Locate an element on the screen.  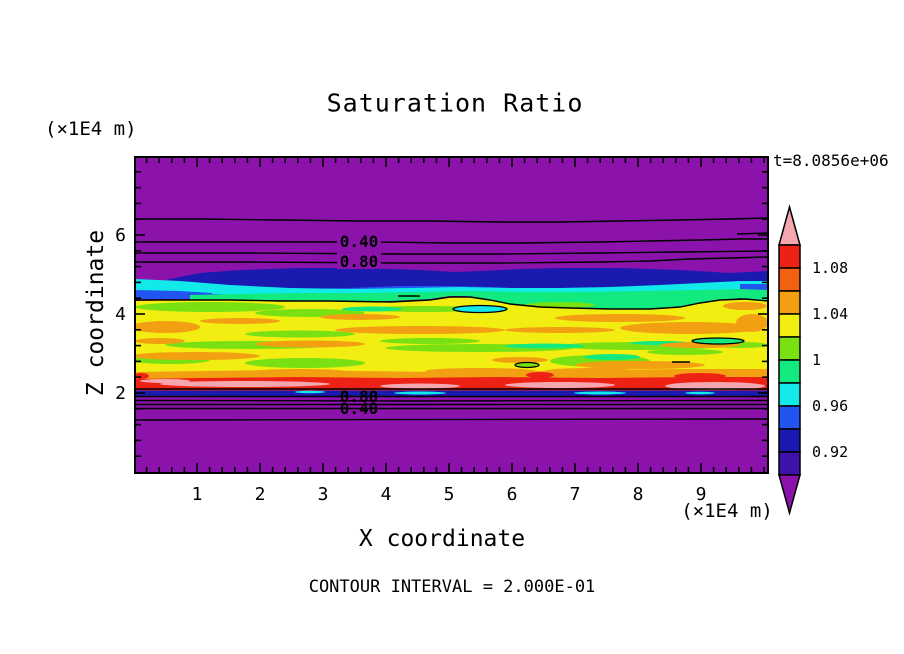
x-tick-label: 4 is located at coordinates (386, 494).